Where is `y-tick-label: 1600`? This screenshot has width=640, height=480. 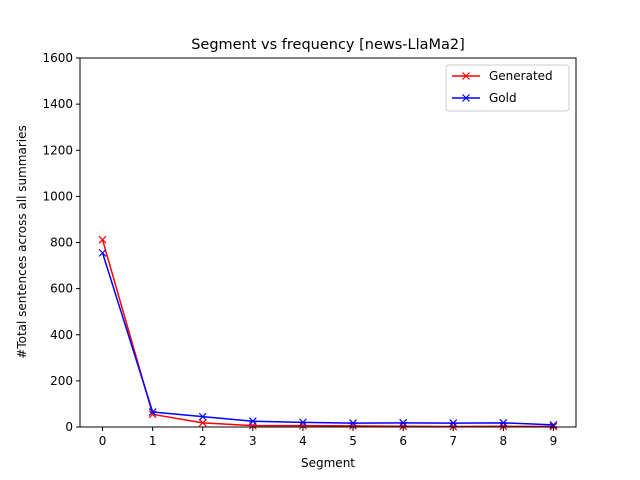
y-tick-label: 1600 is located at coordinates (57, 58).